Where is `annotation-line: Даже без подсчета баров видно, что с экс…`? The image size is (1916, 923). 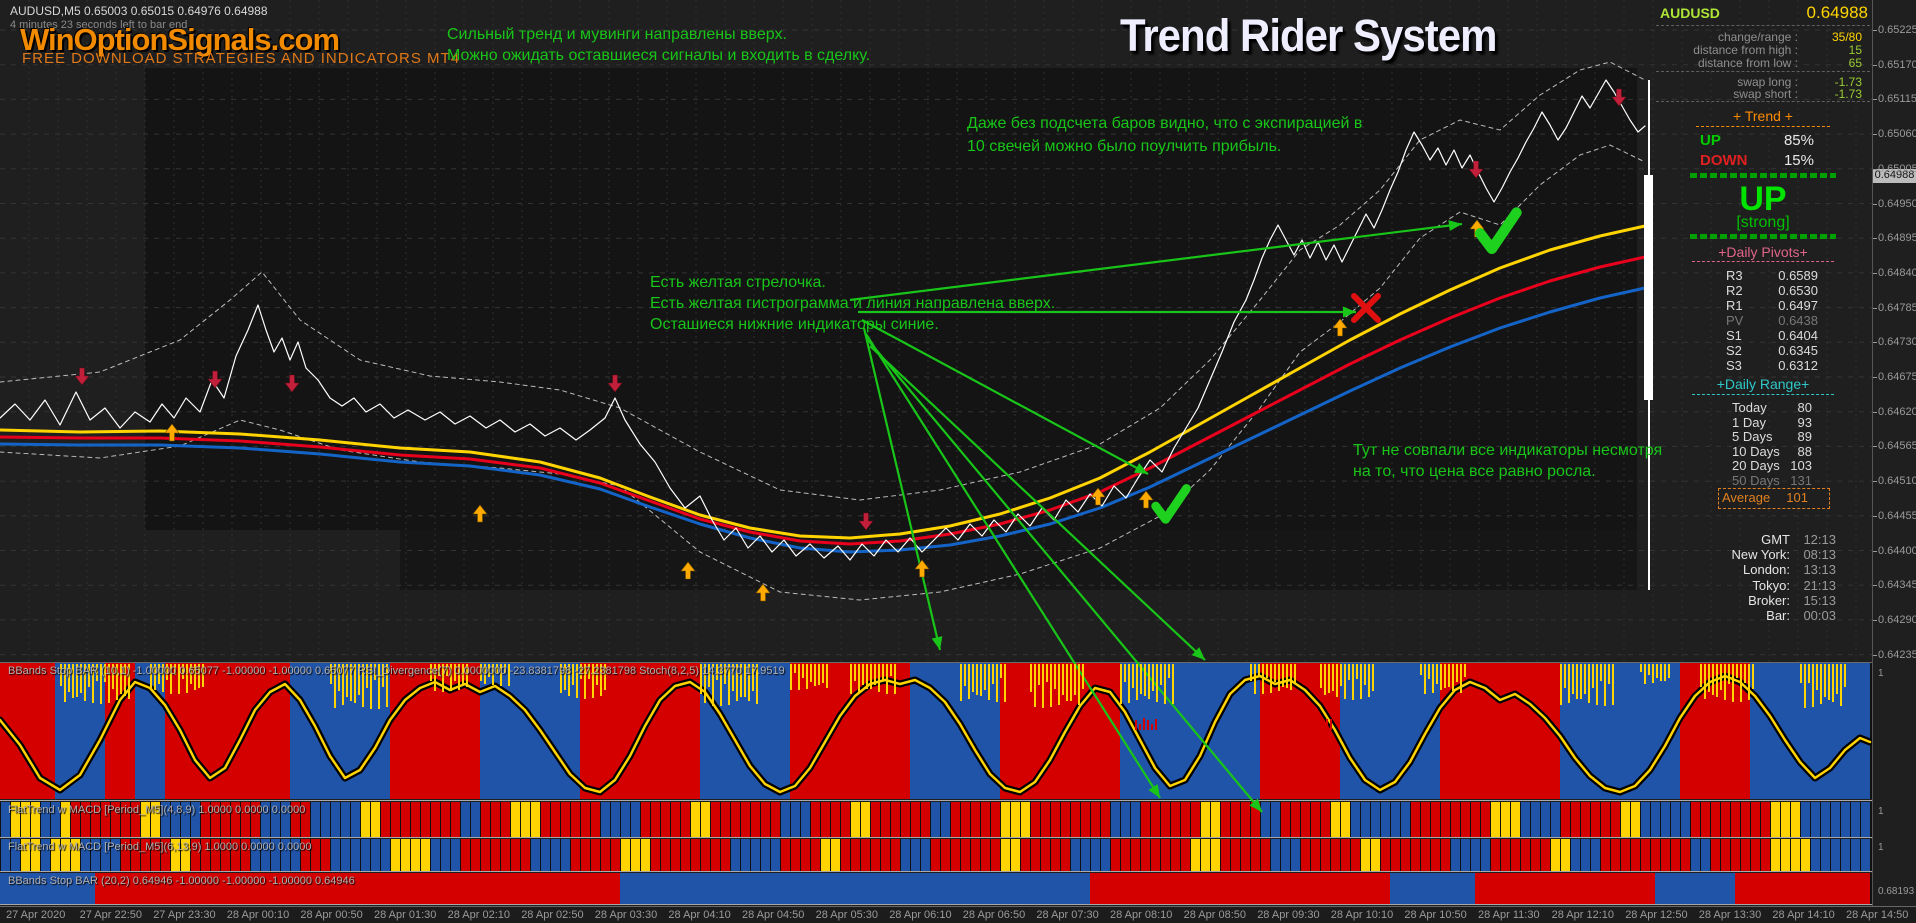
annotation-line: Даже без подсчета баров видно, что с экс… is located at coordinates (1165, 123).